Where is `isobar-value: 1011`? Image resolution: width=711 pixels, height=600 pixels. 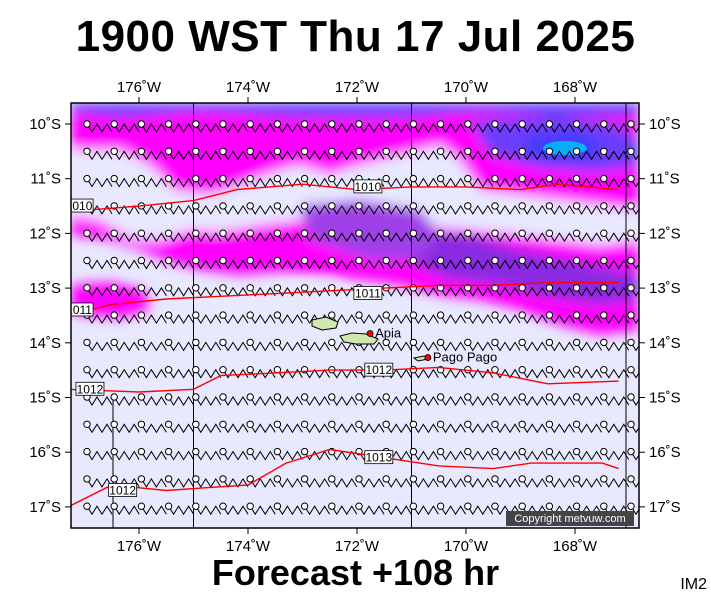 isobar-value: 1011 is located at coordinates (79, 310).